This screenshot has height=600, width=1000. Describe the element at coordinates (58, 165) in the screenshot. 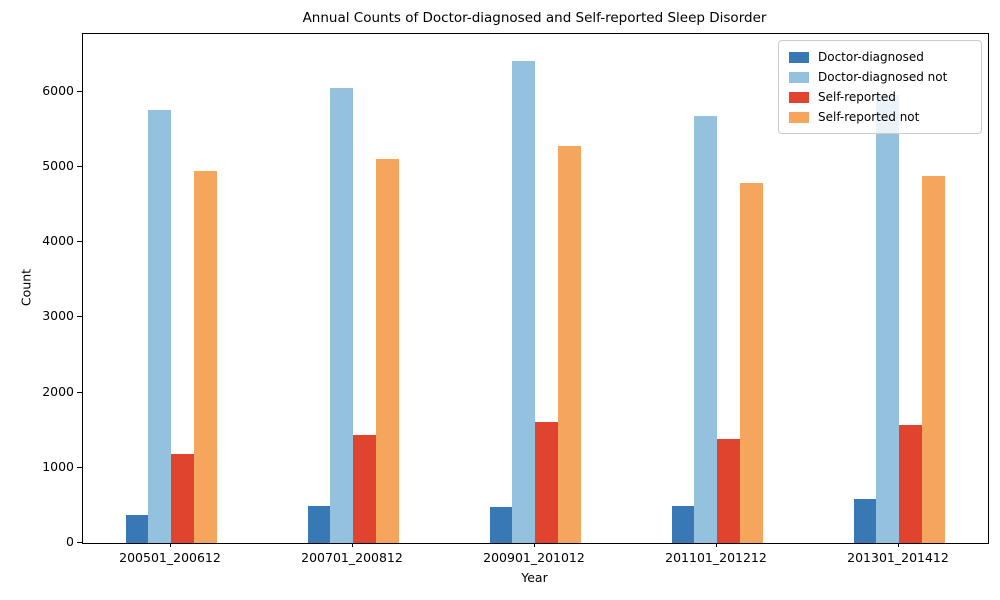

I see `y-tick-label: 5000` at that location.